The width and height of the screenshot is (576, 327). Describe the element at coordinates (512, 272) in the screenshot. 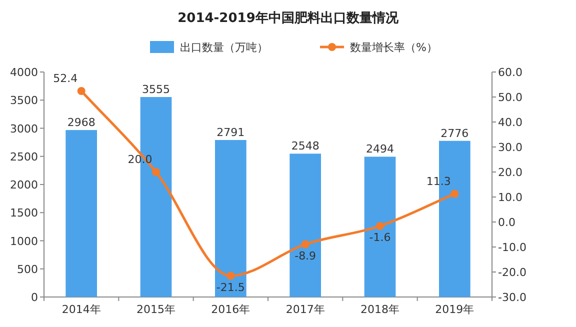

I see `y2-tick-label: -20.0` at that location.